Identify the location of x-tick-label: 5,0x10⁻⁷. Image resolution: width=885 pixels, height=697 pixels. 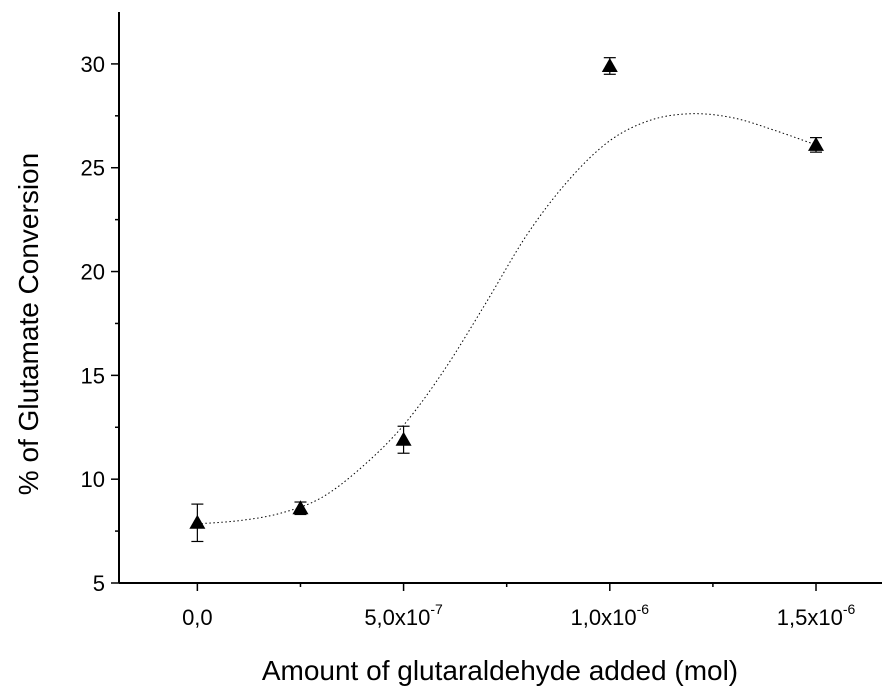
(403, 615).